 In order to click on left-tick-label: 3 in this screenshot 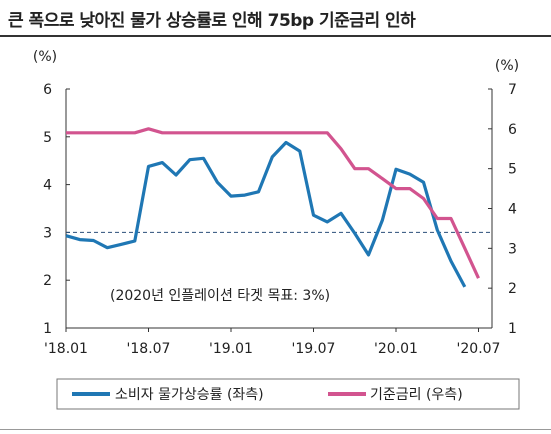, I will do `click(47, 233)`.